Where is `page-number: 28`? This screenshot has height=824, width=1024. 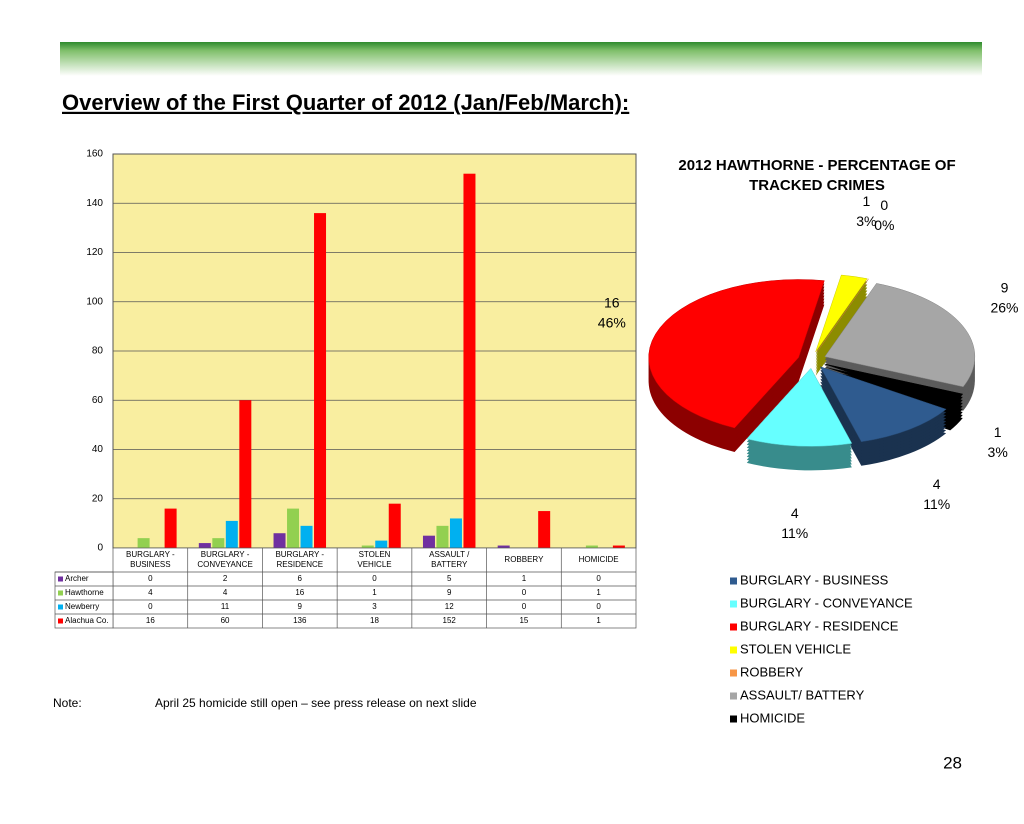
page-number: 28 is located at coordinates (952, 762).